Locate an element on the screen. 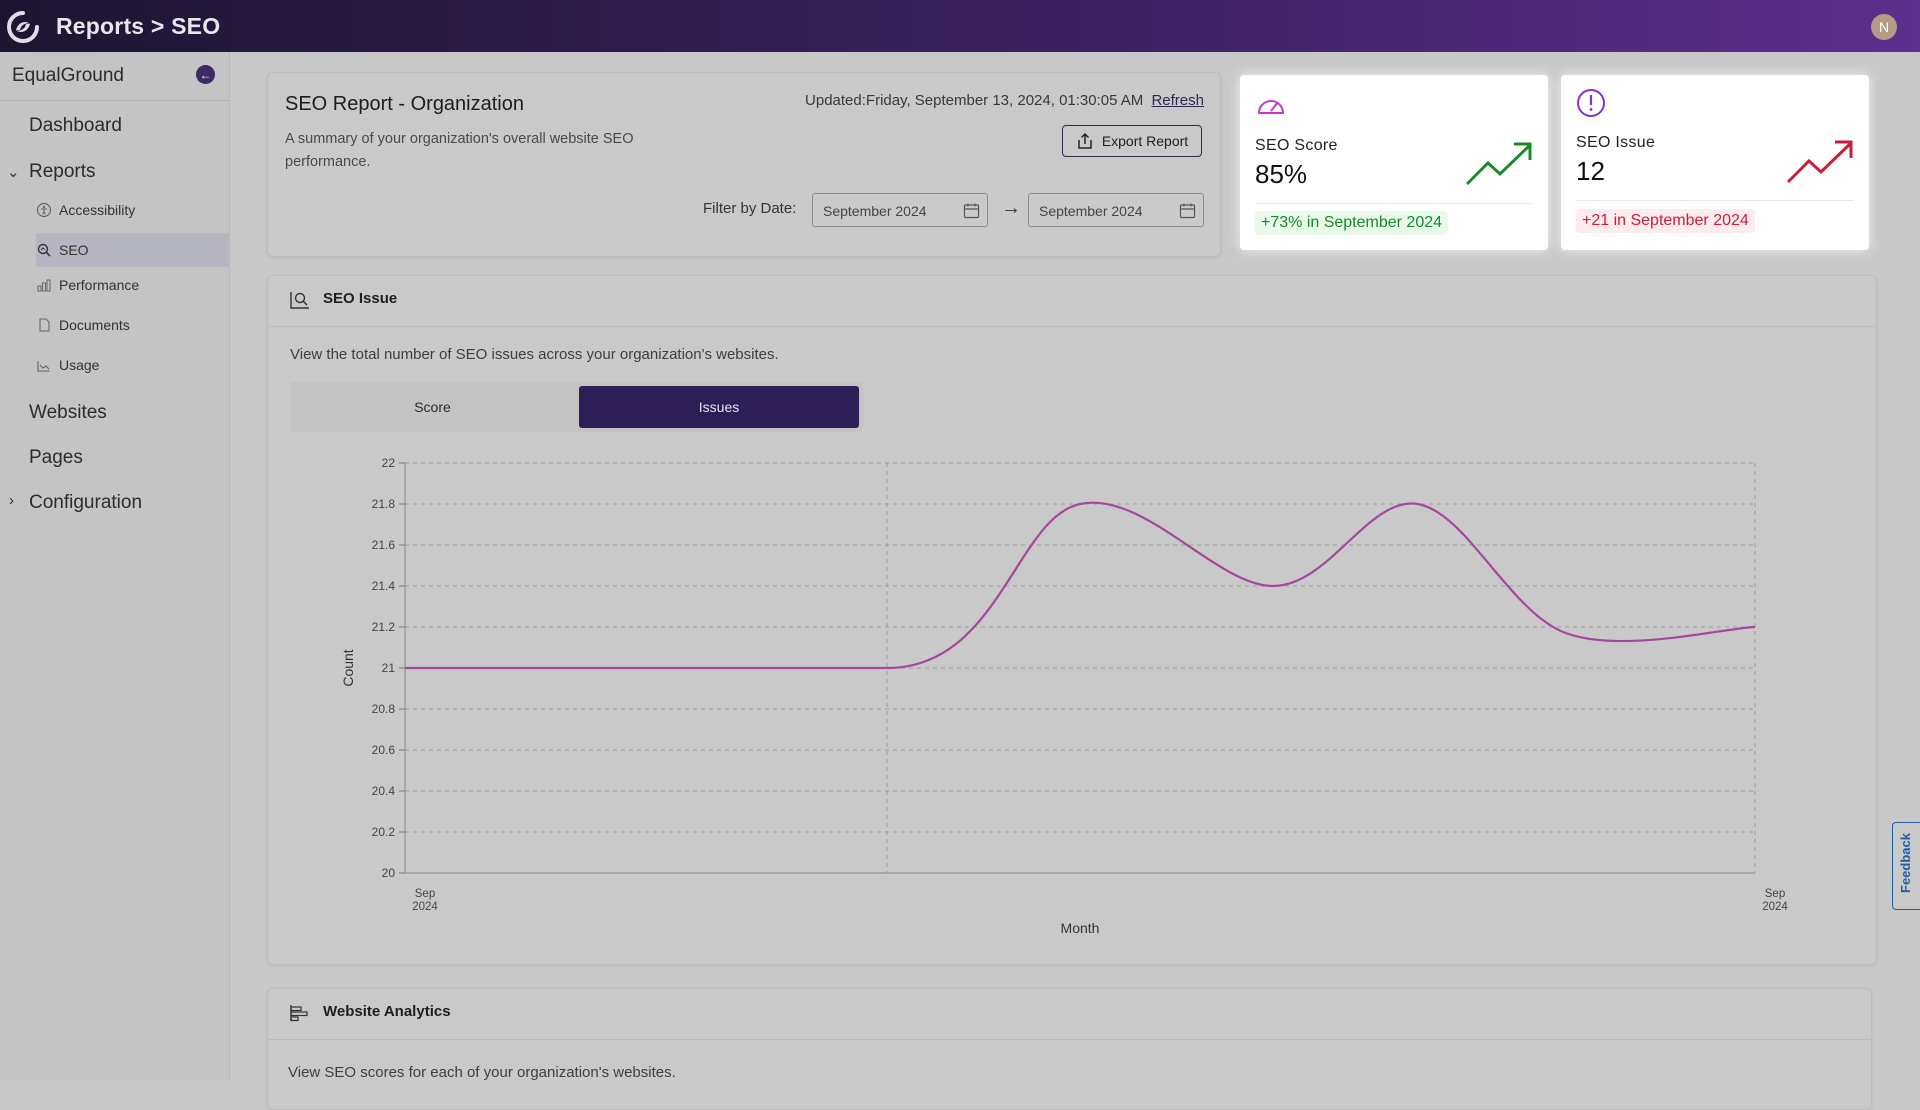  sidebar-item-reports: Reports is located at coordinates (62, 171).